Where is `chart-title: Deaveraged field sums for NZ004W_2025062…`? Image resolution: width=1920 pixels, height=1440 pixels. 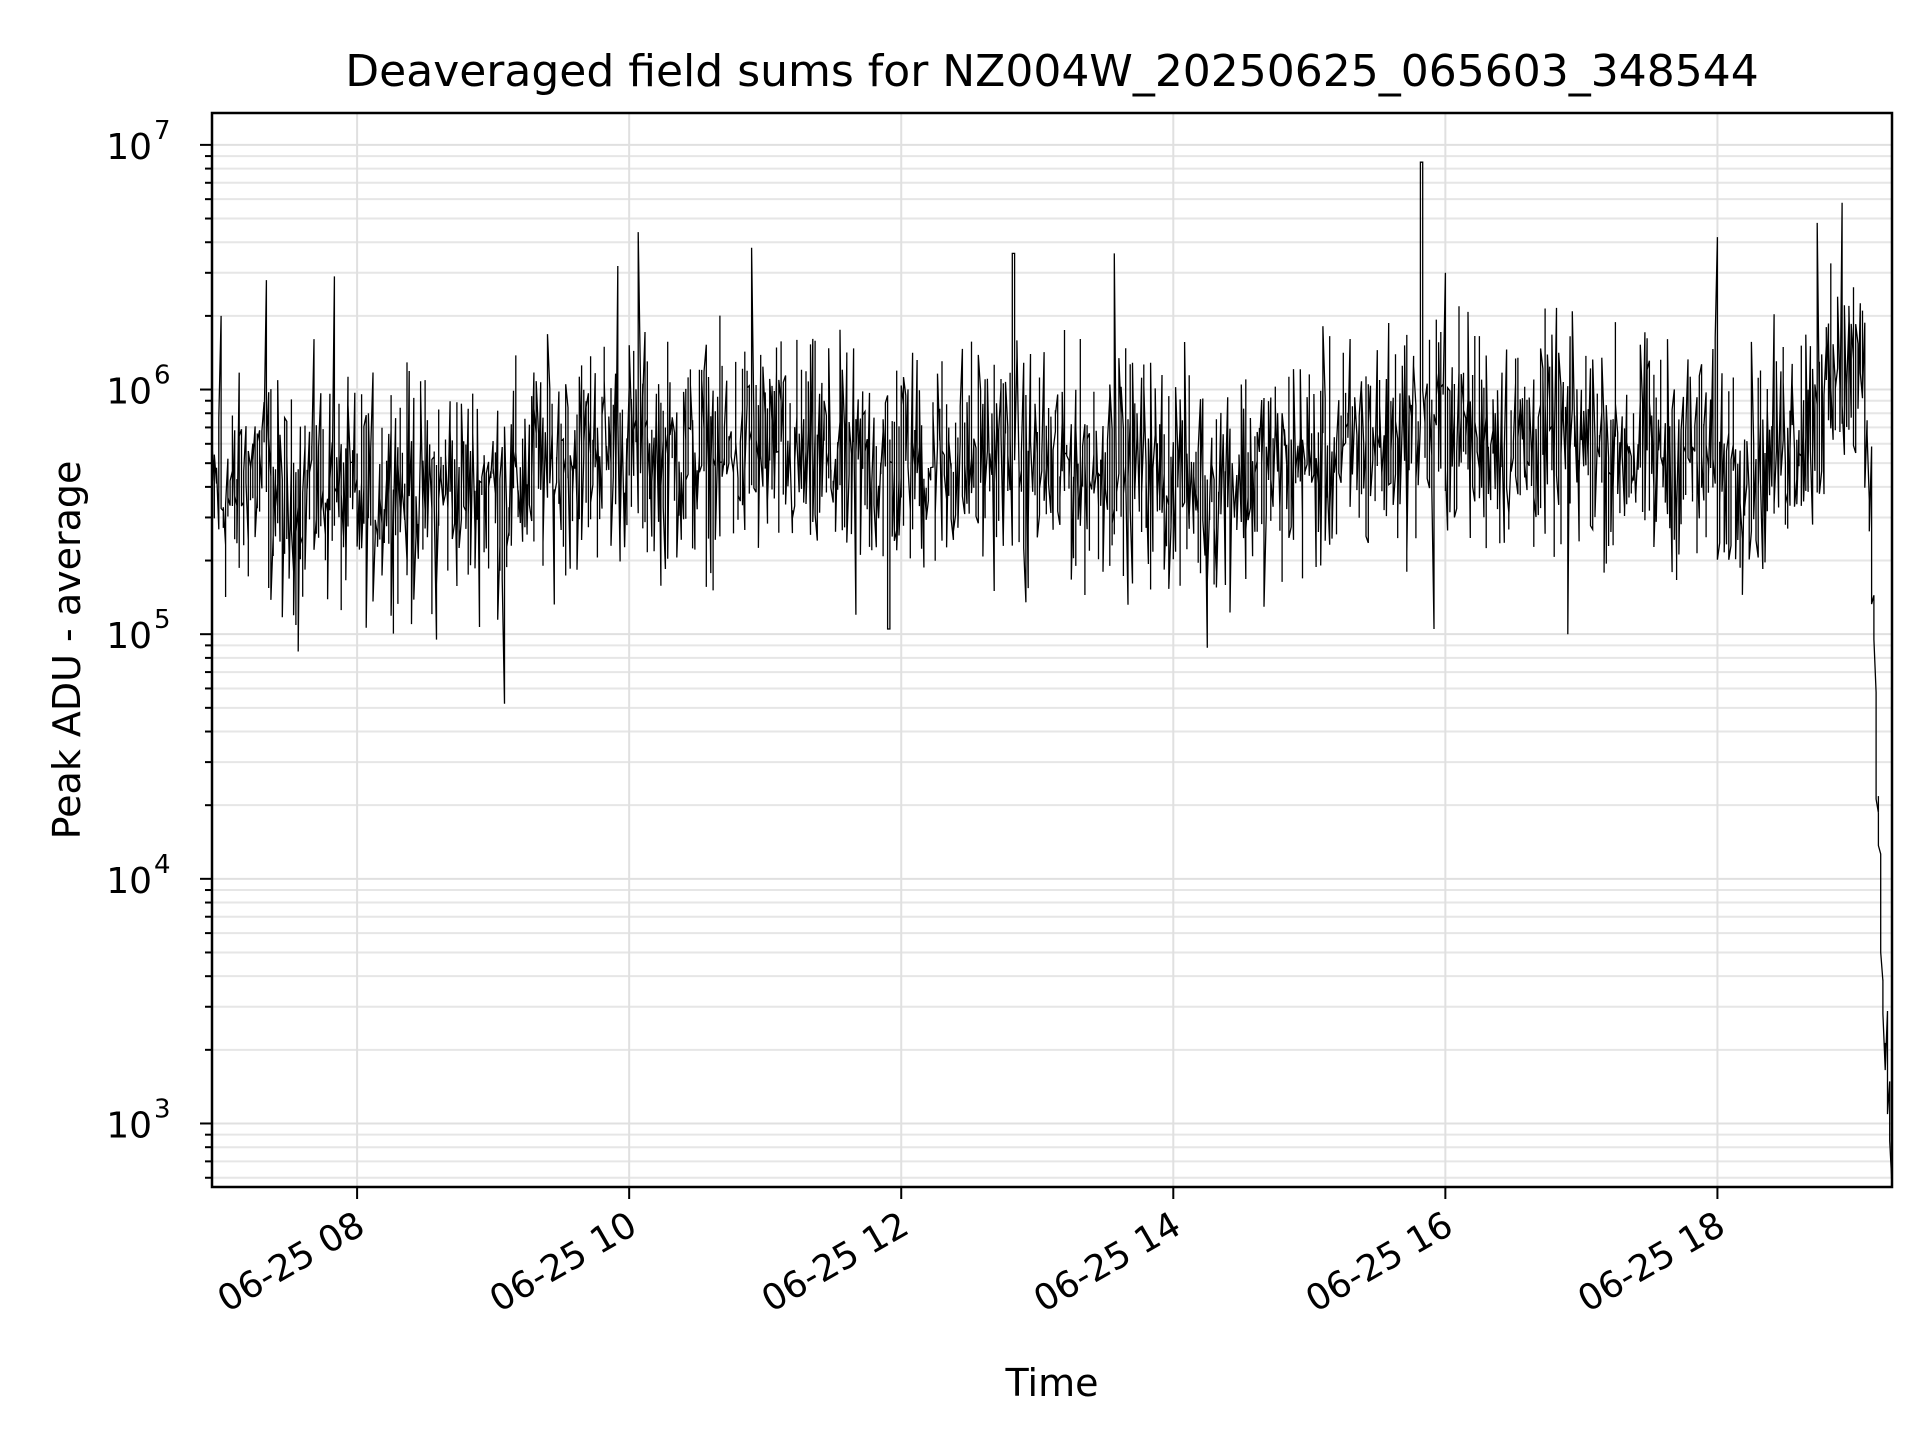 chart-title: Deaveraged field sums for NZ004W_2025062… is located at coordinates (1051, 71).